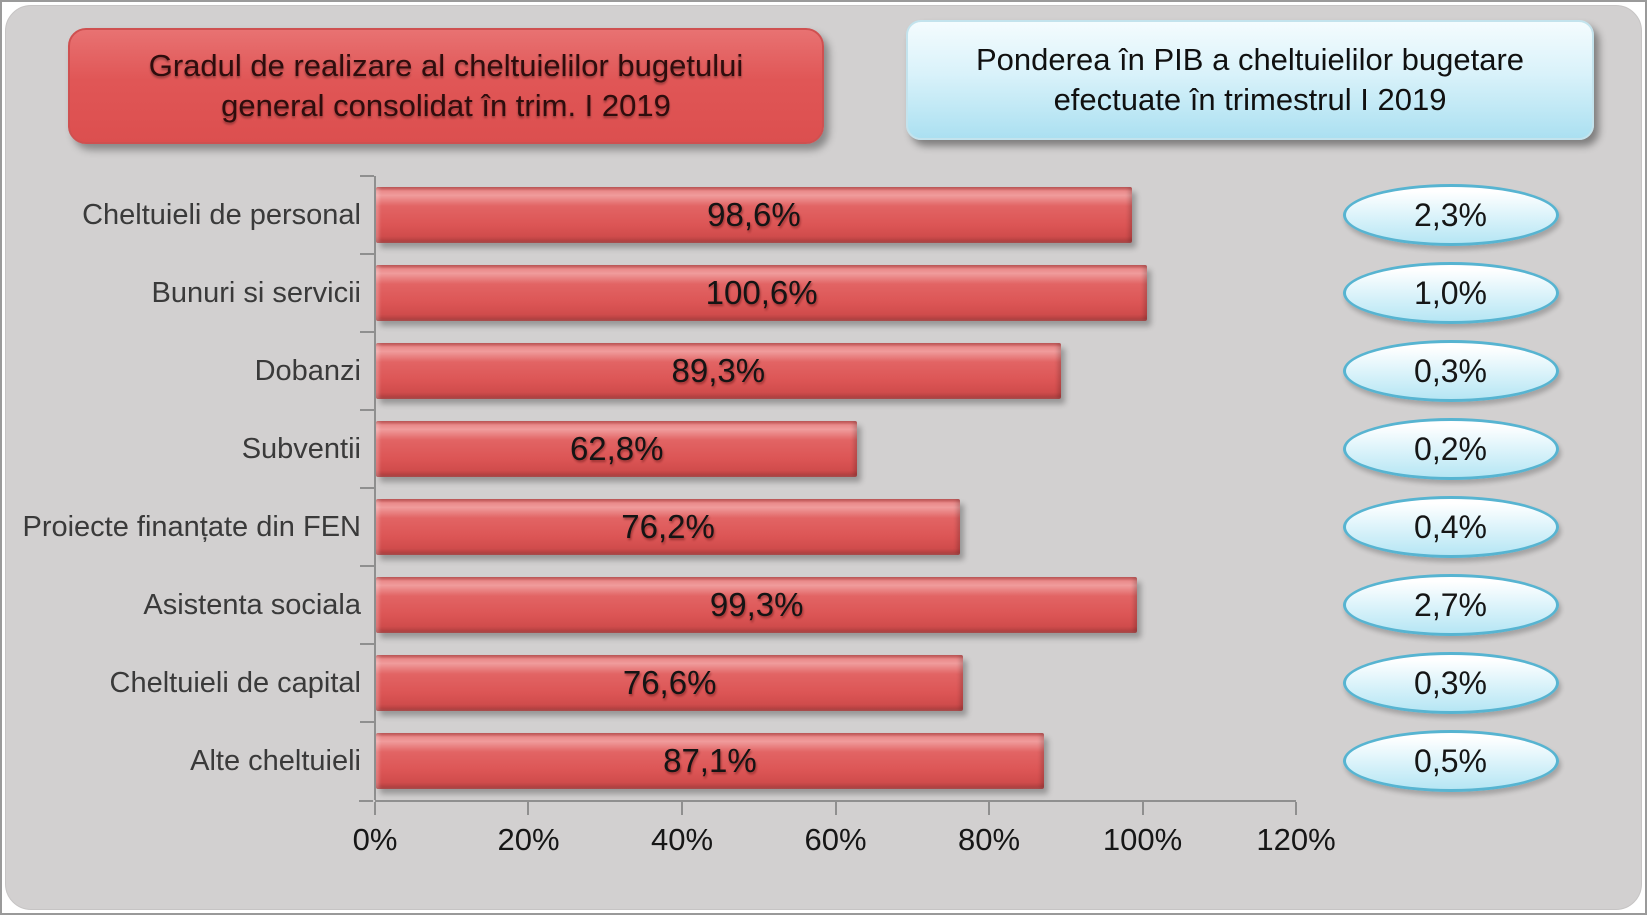  I want to click on pib-oval: 0,4%, so click(1450, 527).